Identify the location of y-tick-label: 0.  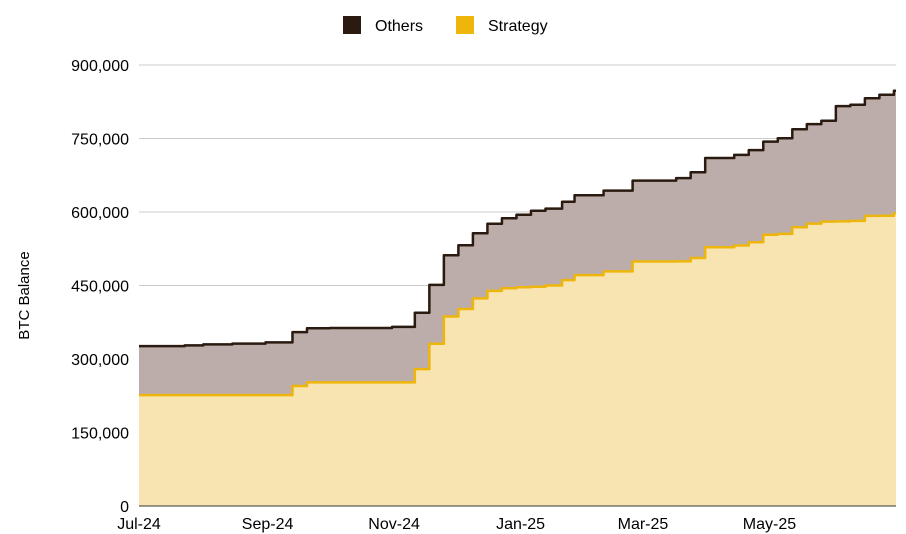
(124, 507).